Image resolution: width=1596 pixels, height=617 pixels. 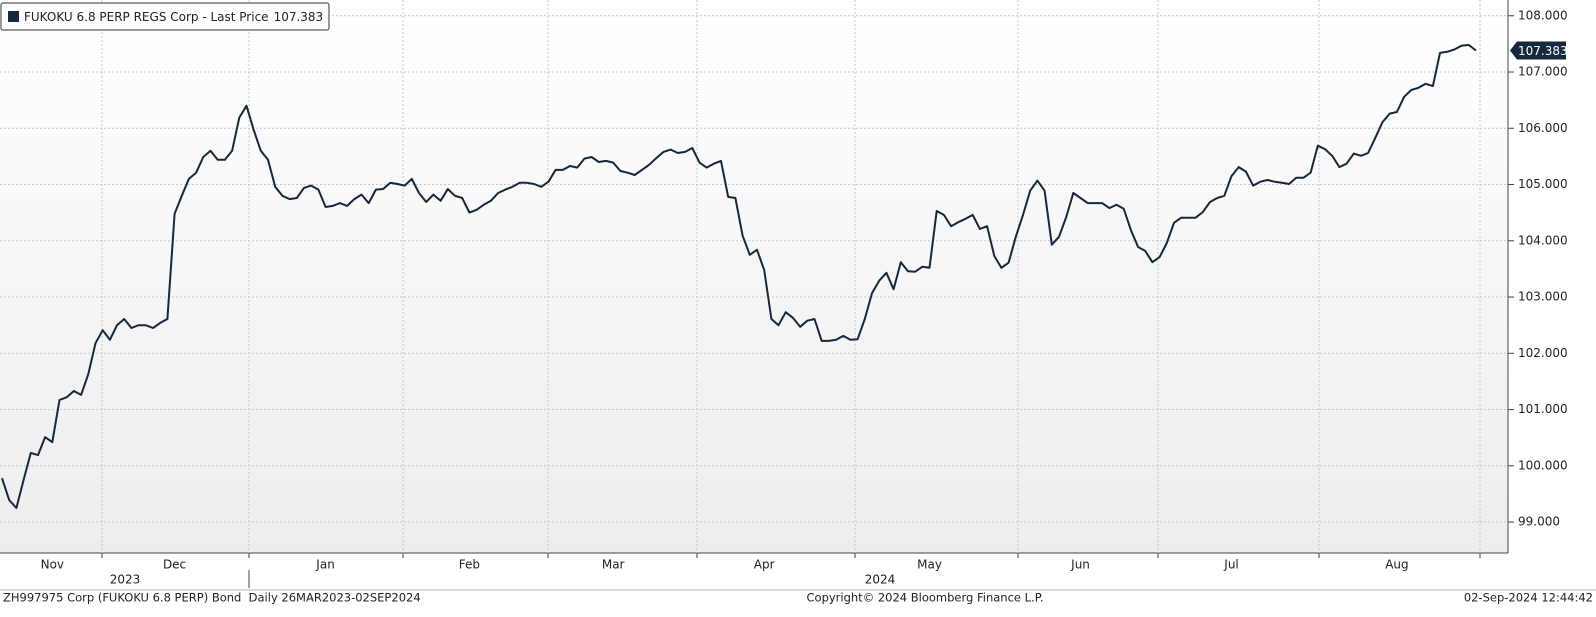 I want to click on legend-series-name: FUKOKU 6.8 PERP REGS Corp - Last Price, so click(x=146, y=17).